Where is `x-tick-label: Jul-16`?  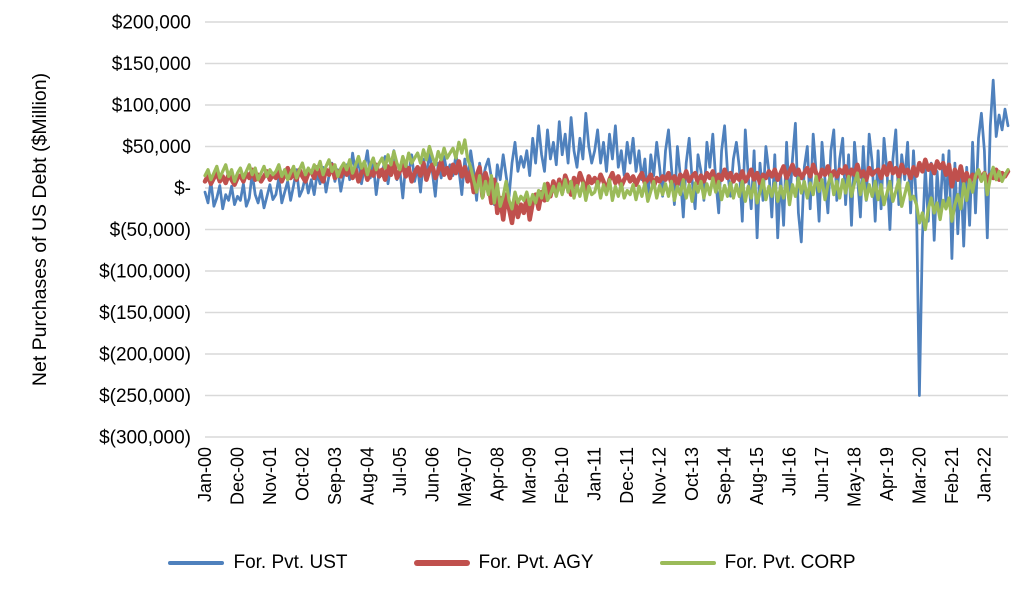
x-tick-label: Jul-16 is located at coordinates (790, 471).